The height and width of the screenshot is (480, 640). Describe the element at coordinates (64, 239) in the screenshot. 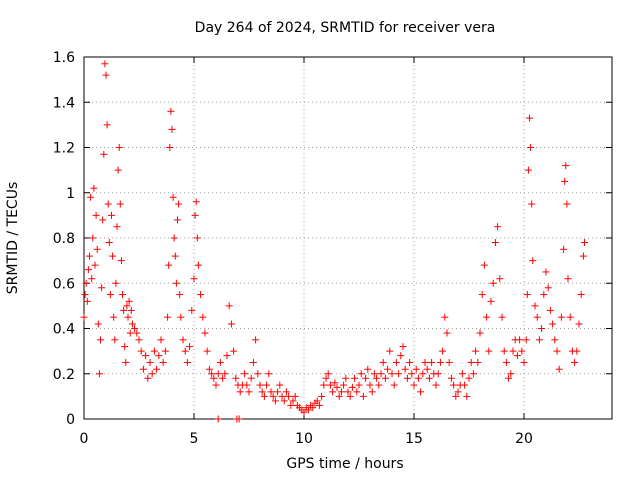

I see `y-tick-label: 0.8` at that location.